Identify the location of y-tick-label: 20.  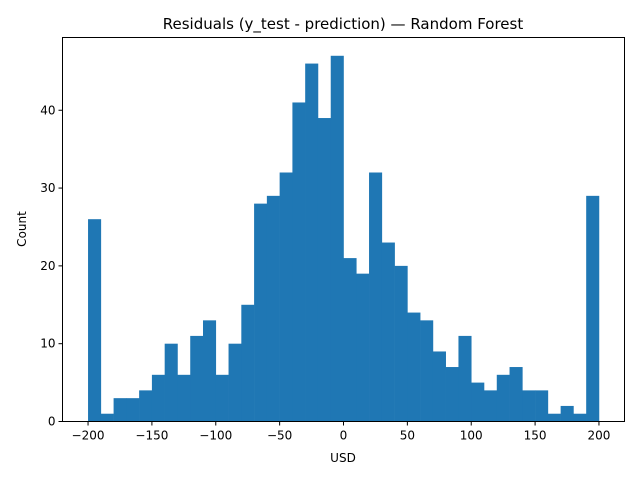
(47, 266).